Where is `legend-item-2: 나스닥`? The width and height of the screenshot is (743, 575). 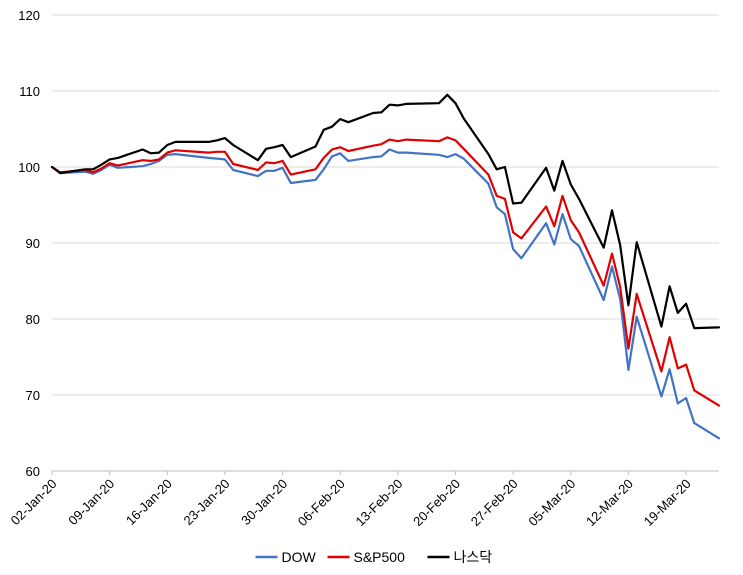
legend-item-2: 나스닥 is located at coordinates (460, 557).